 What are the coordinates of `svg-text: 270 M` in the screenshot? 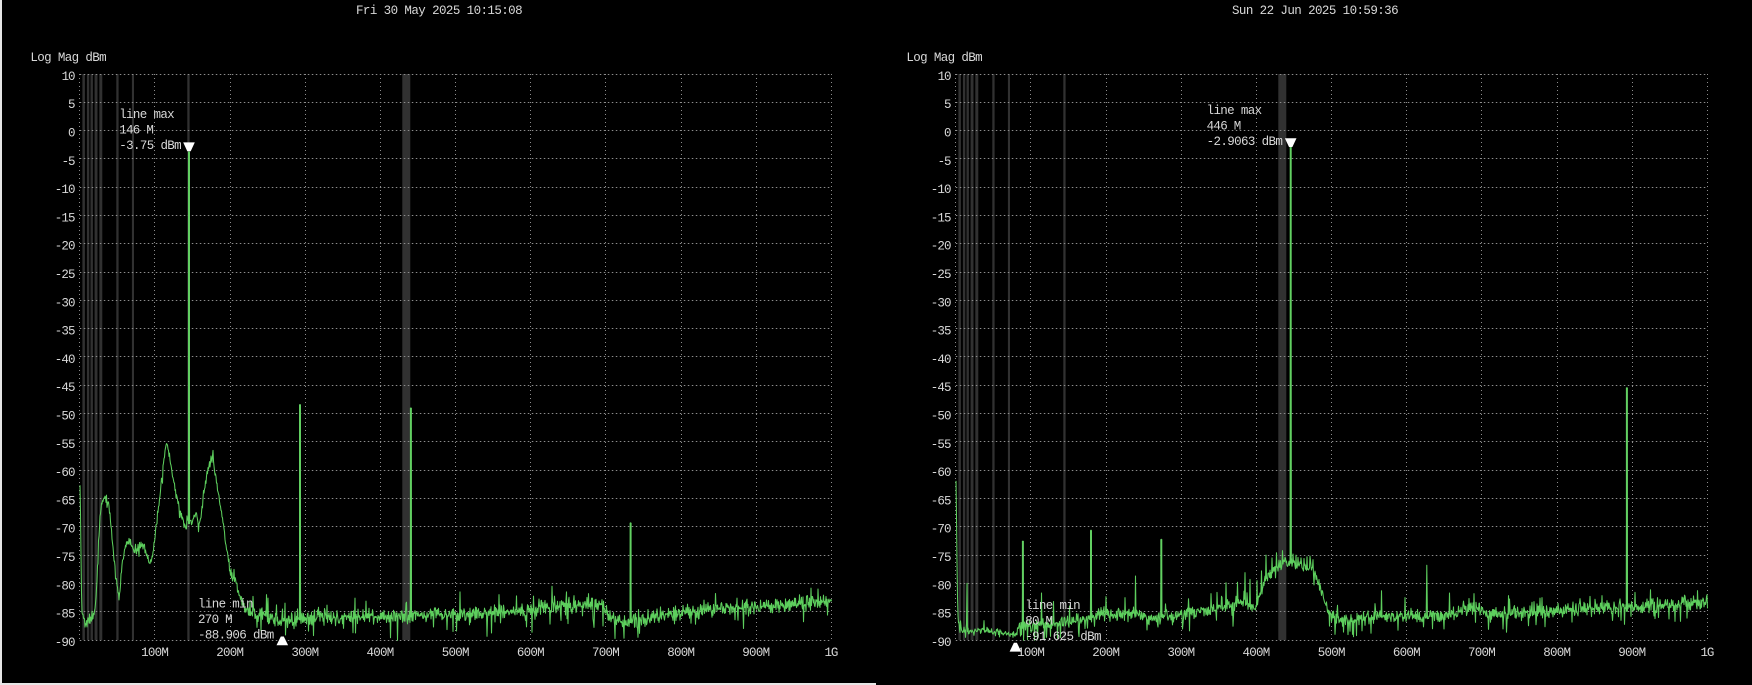 It's located at (215, 620).